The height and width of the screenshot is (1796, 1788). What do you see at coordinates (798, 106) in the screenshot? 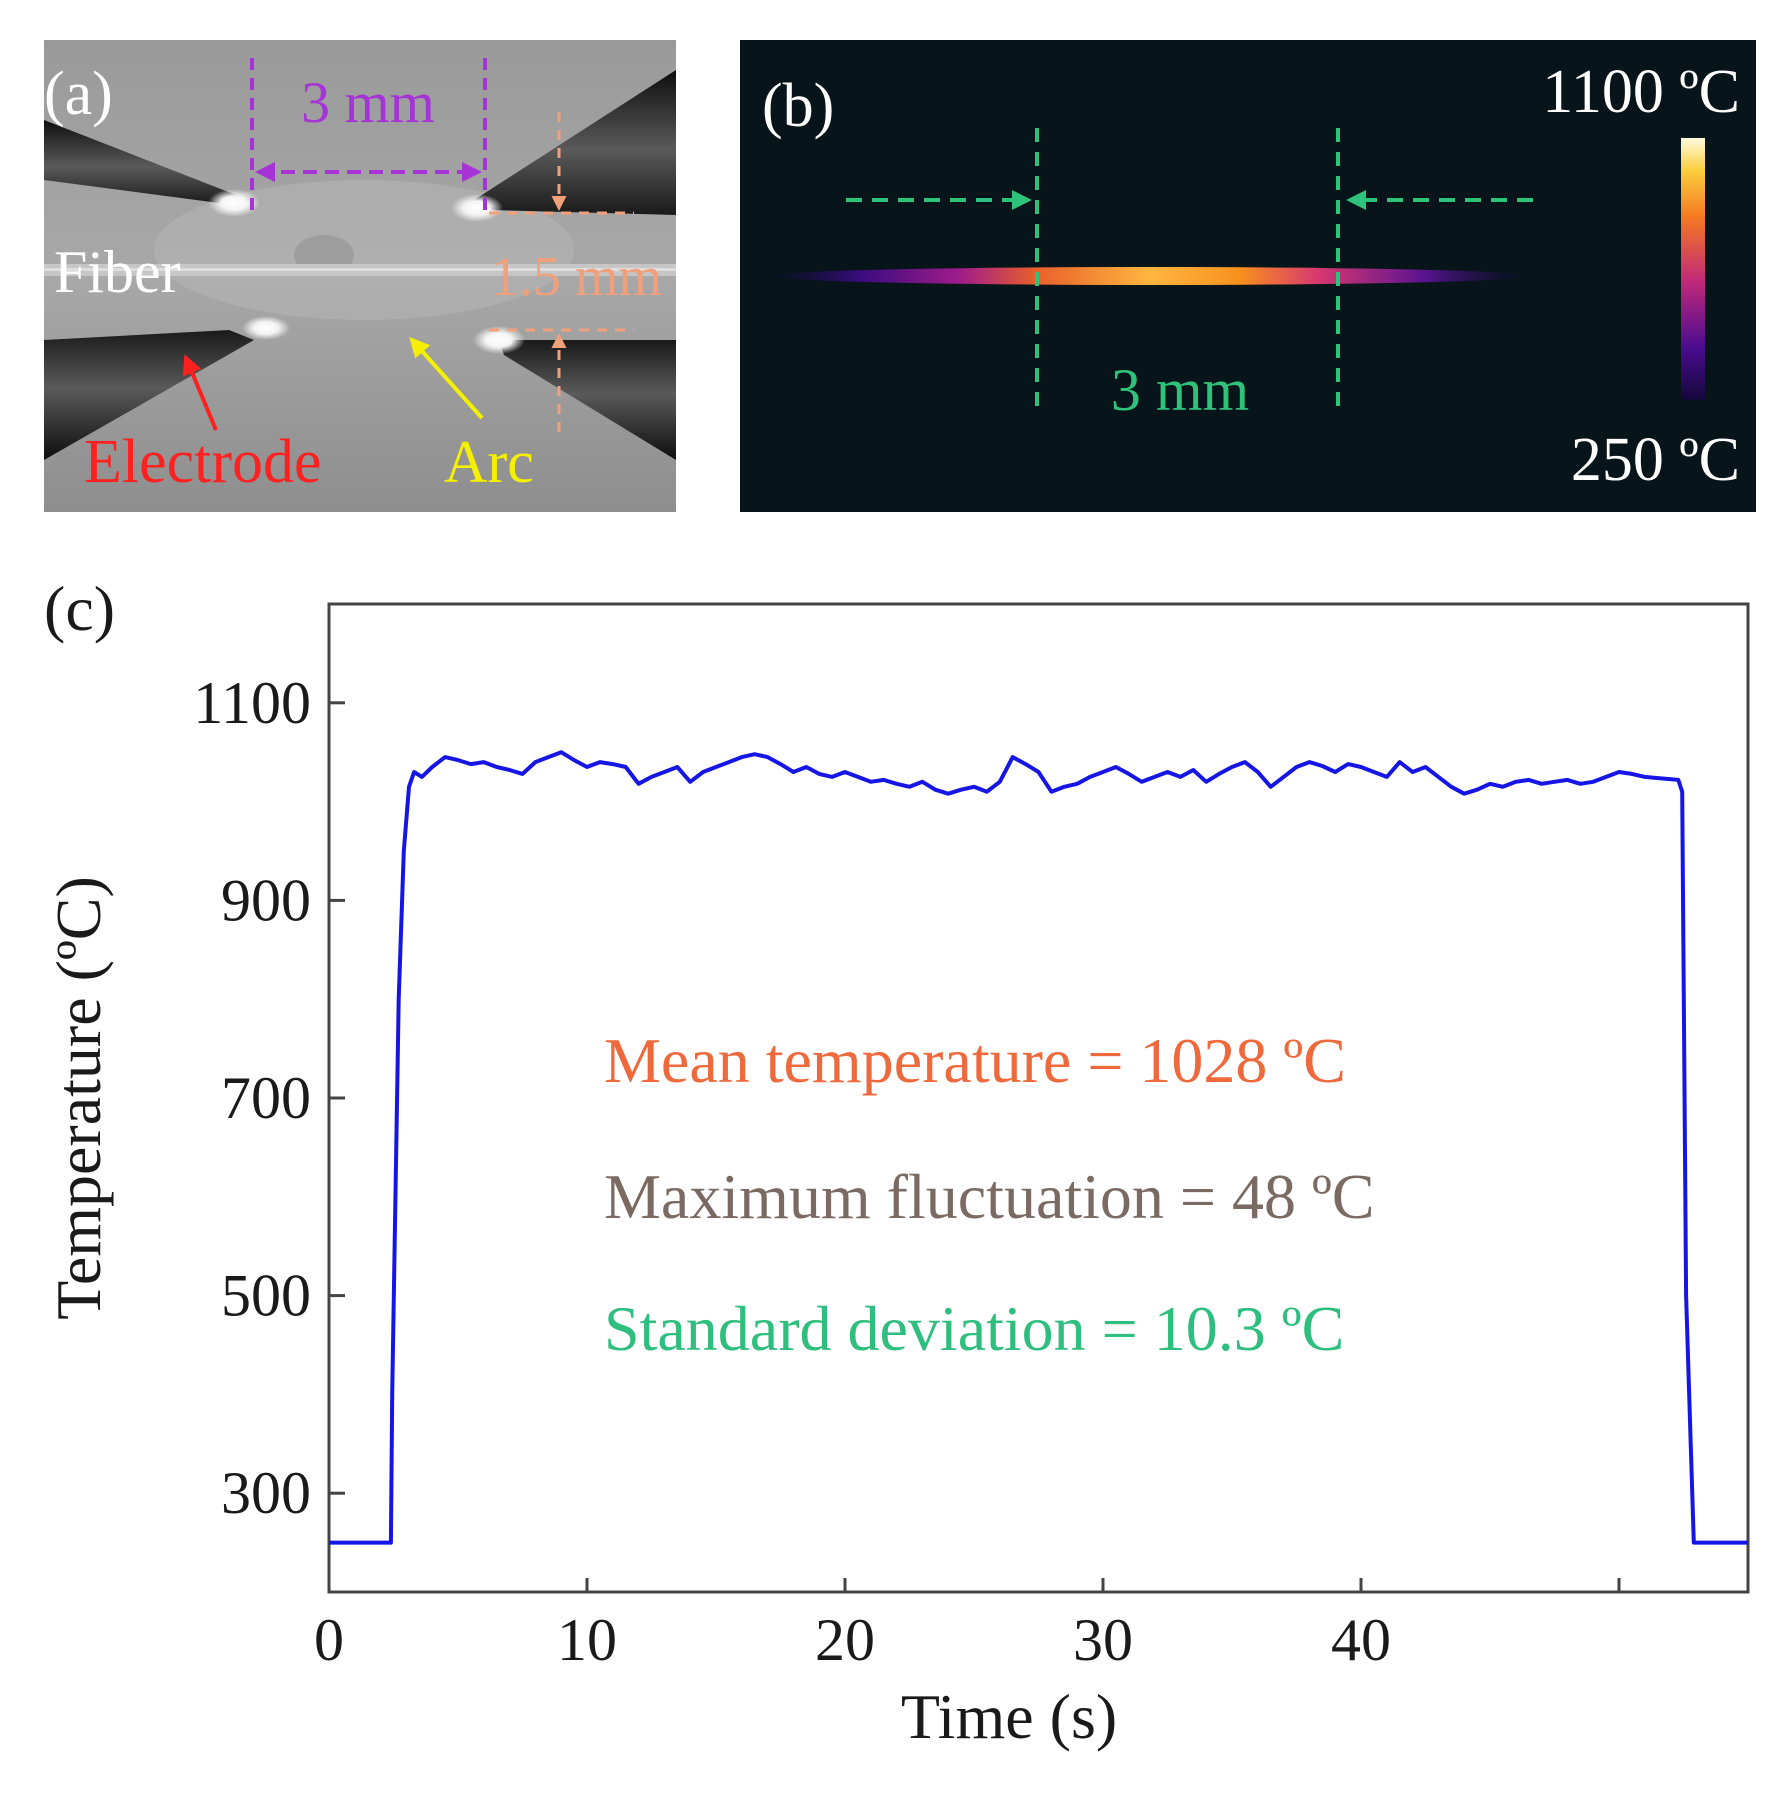
I see `panel-b-label: (b)` at bounding box center [798, 106].